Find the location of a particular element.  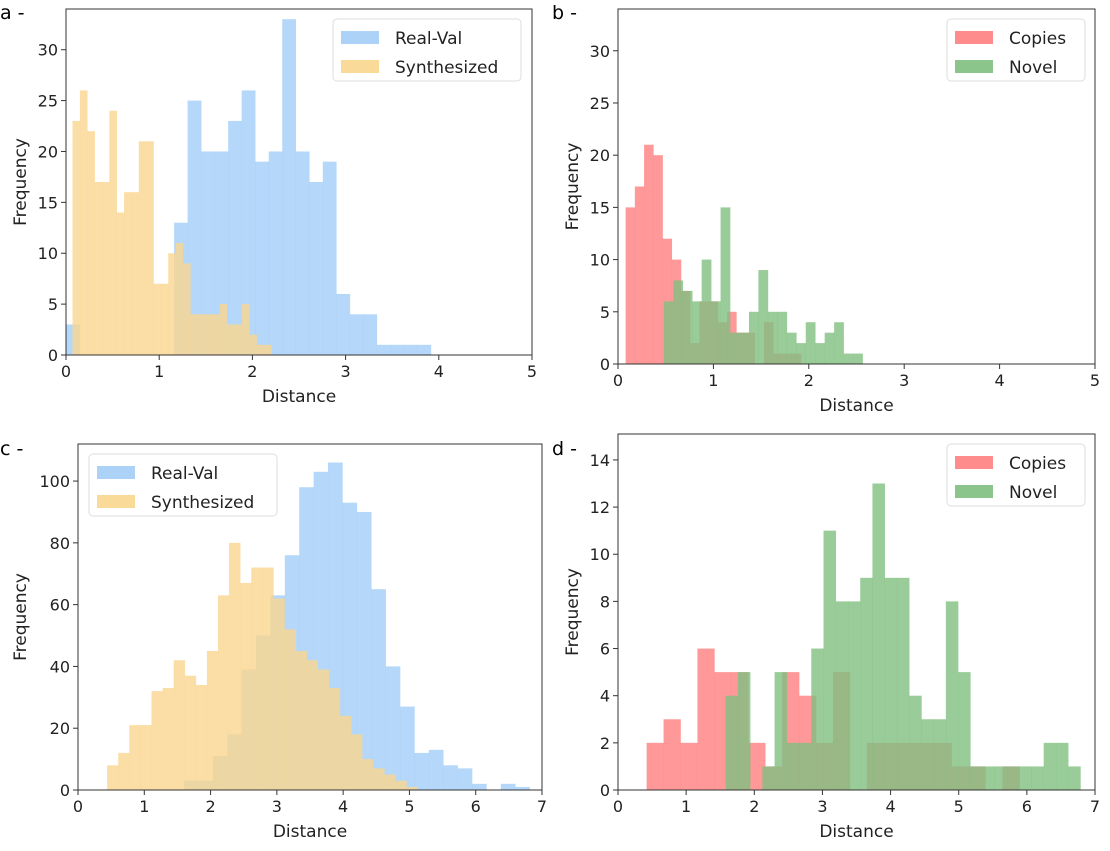

legend-label: Real-Val is located at coordinates (184, 474).